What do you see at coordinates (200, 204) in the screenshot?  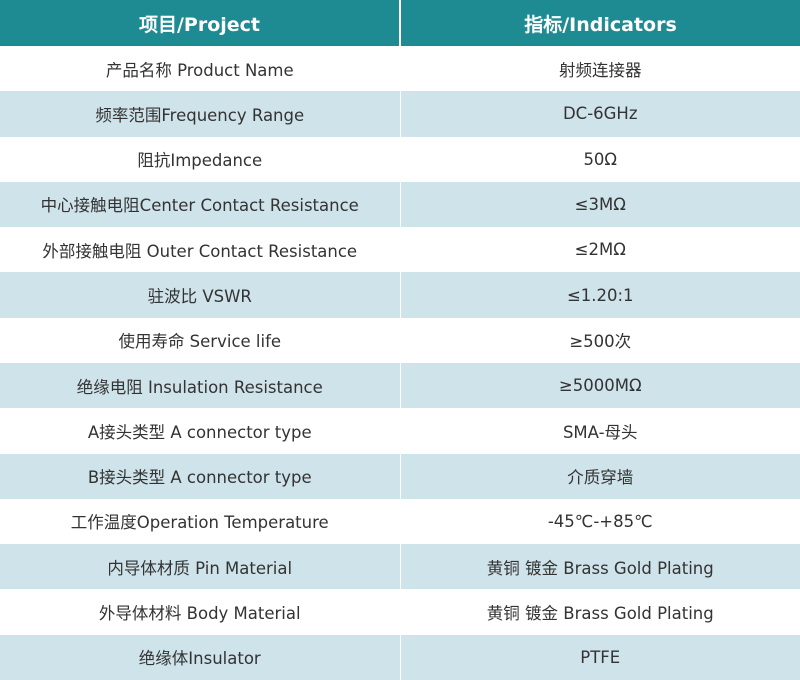 I see `project-cell: 中心接触电阻Center Contact Resistance` at bounding box center [200, 204].